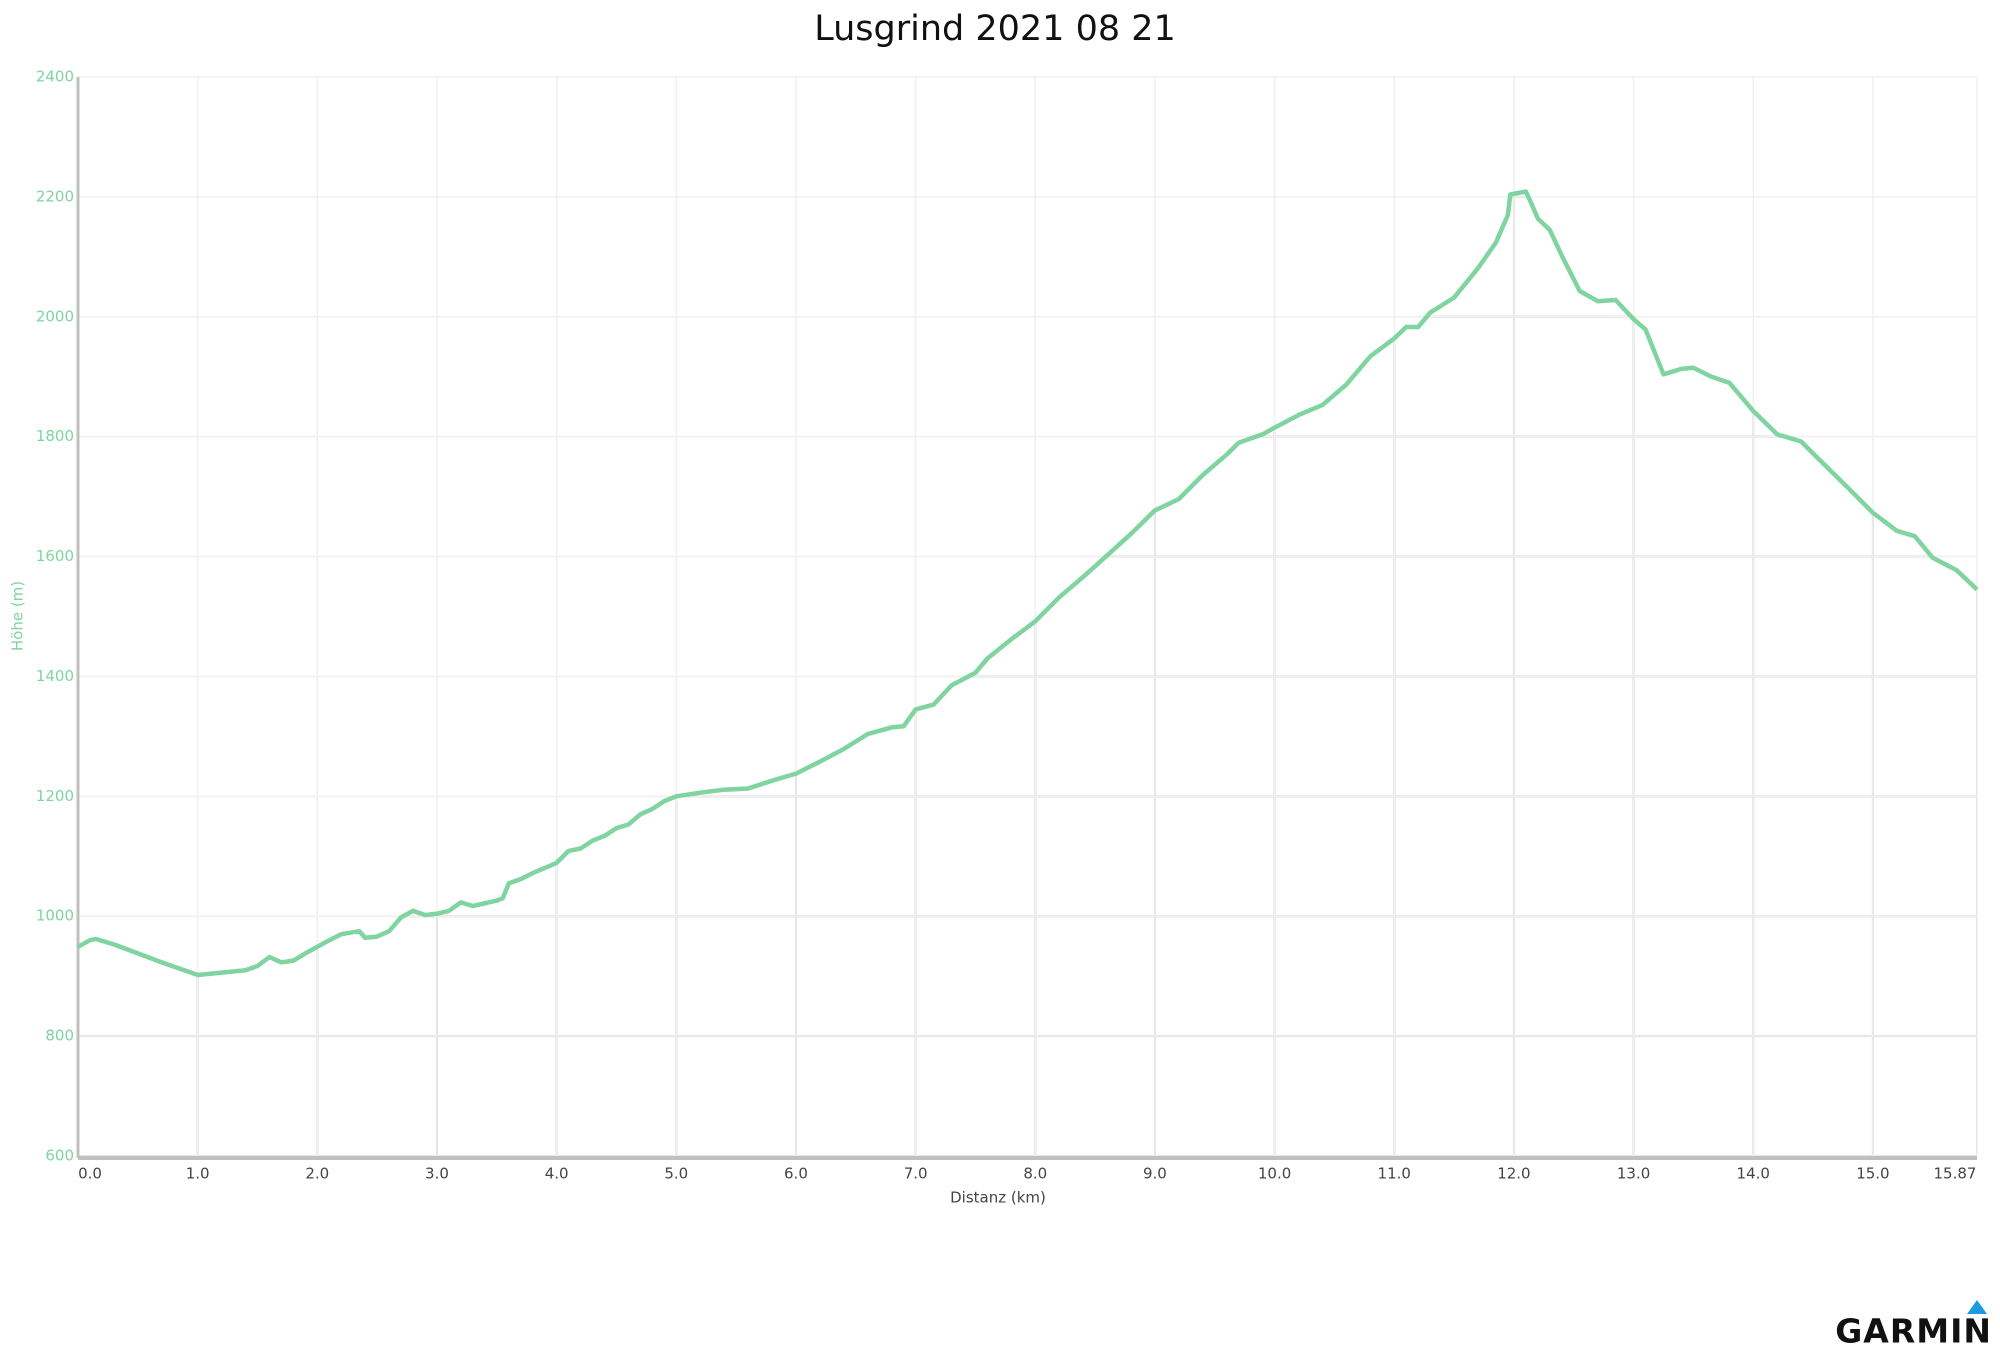  Describe the element at coordinates (995, 29) in the screenshot. I see `chart-title: Lusgrind 2021 08 21` at that location.